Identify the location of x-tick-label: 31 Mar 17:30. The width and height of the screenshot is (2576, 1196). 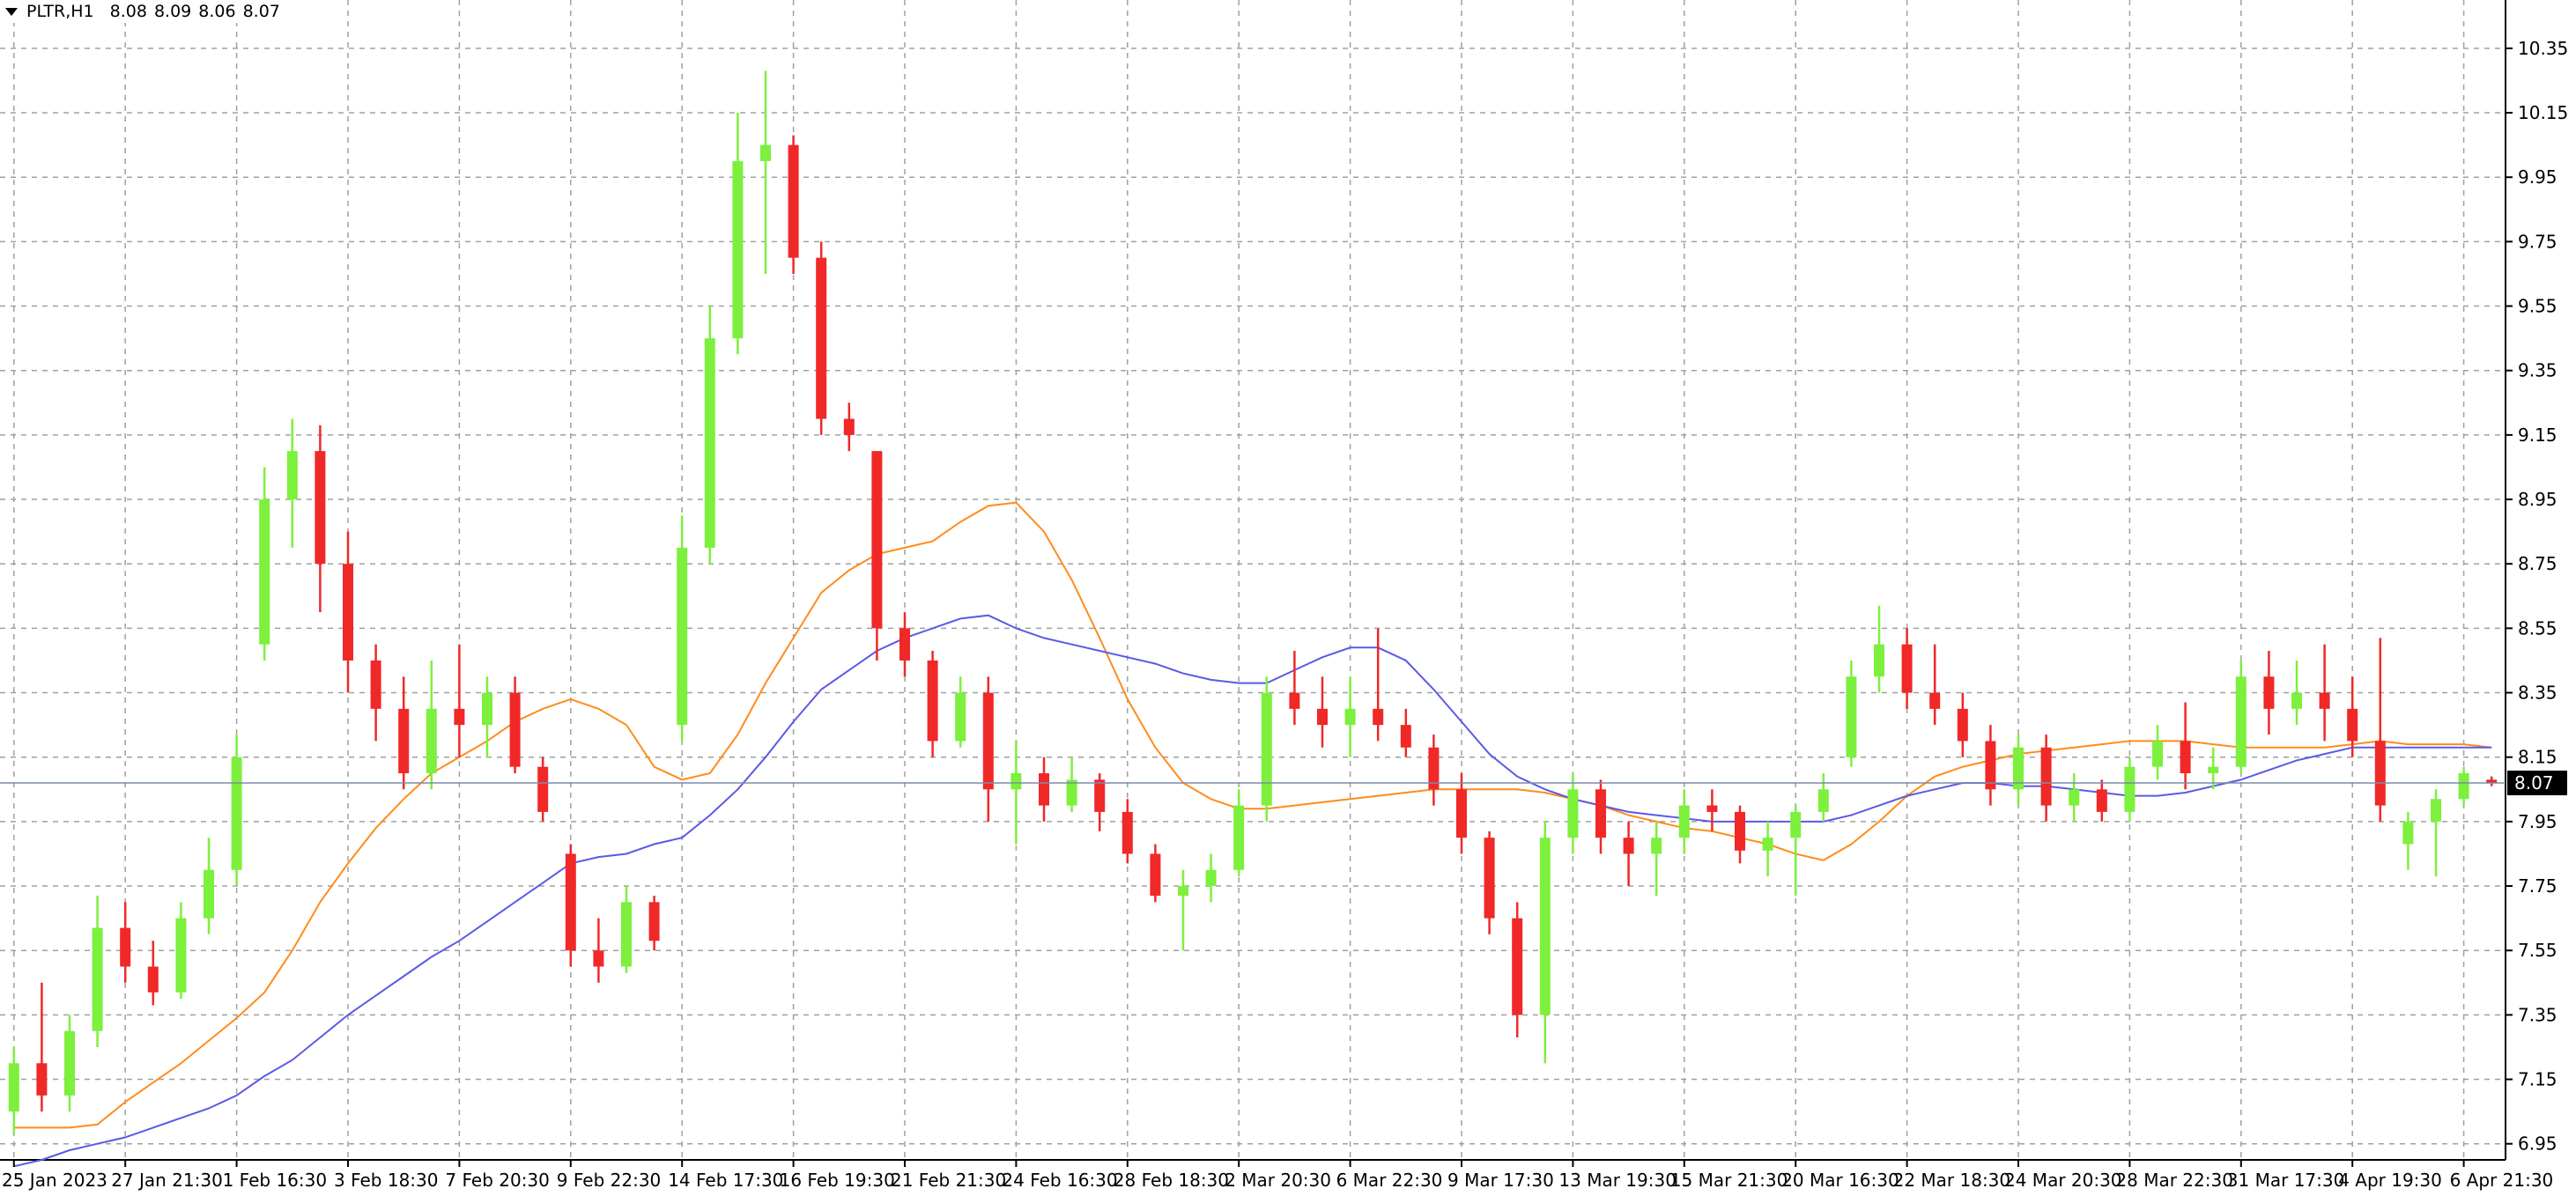
(2286, 1180).